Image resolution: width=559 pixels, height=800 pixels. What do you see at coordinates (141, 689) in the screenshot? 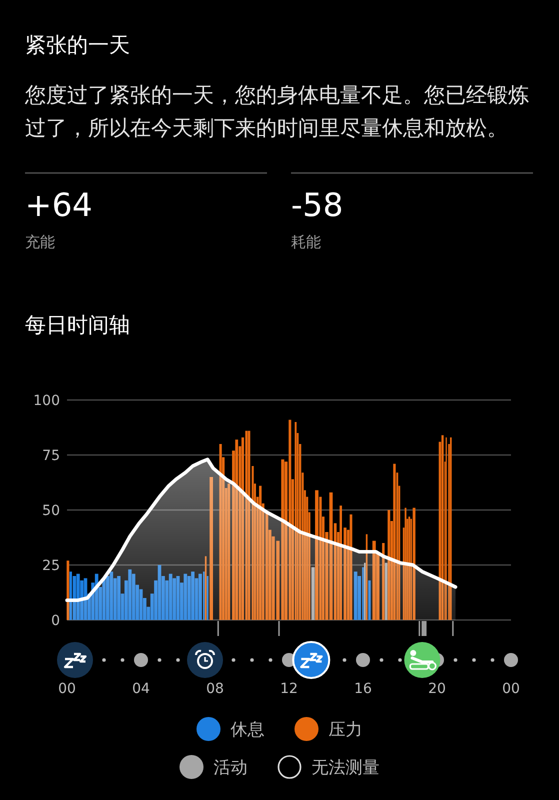
I see `x-tick-label: 04` at bounding box center [141, 689].